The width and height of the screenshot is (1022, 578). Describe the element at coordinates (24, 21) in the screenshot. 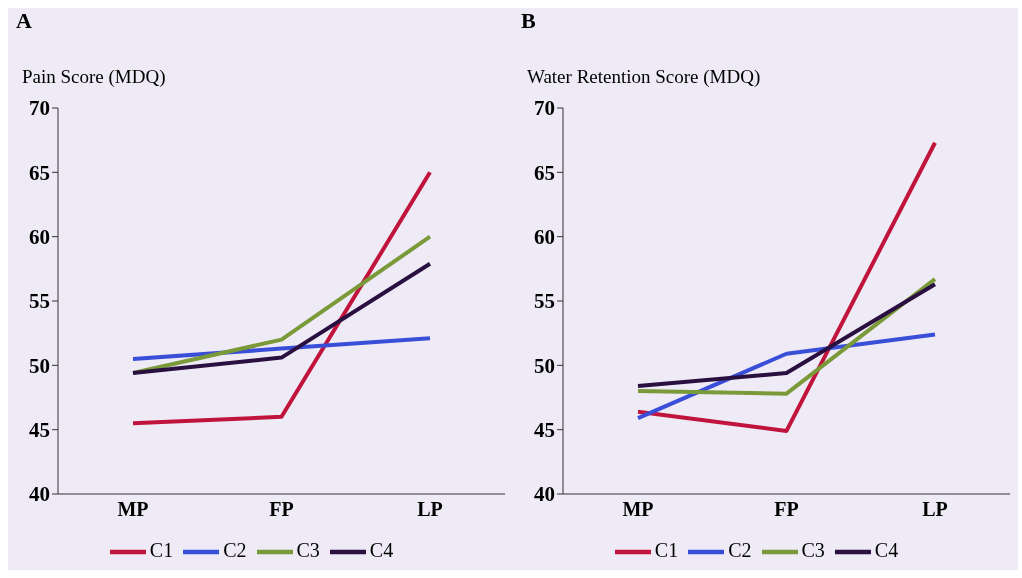

I see `chart-title: A` at that location.